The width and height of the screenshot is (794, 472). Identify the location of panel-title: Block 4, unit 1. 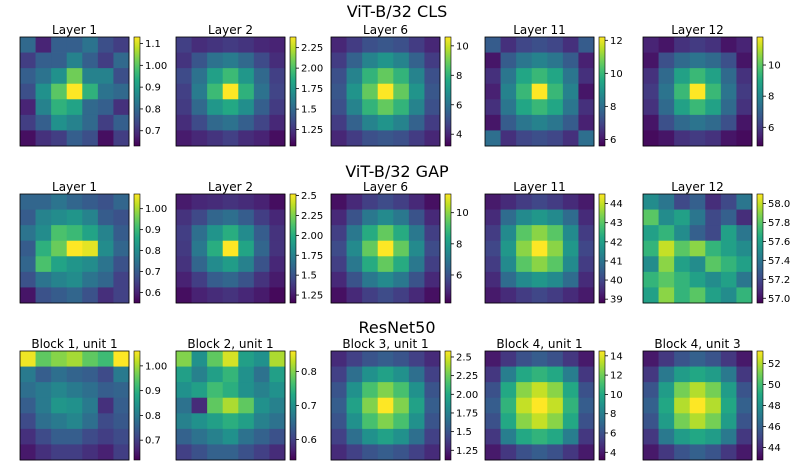
(539, 344).